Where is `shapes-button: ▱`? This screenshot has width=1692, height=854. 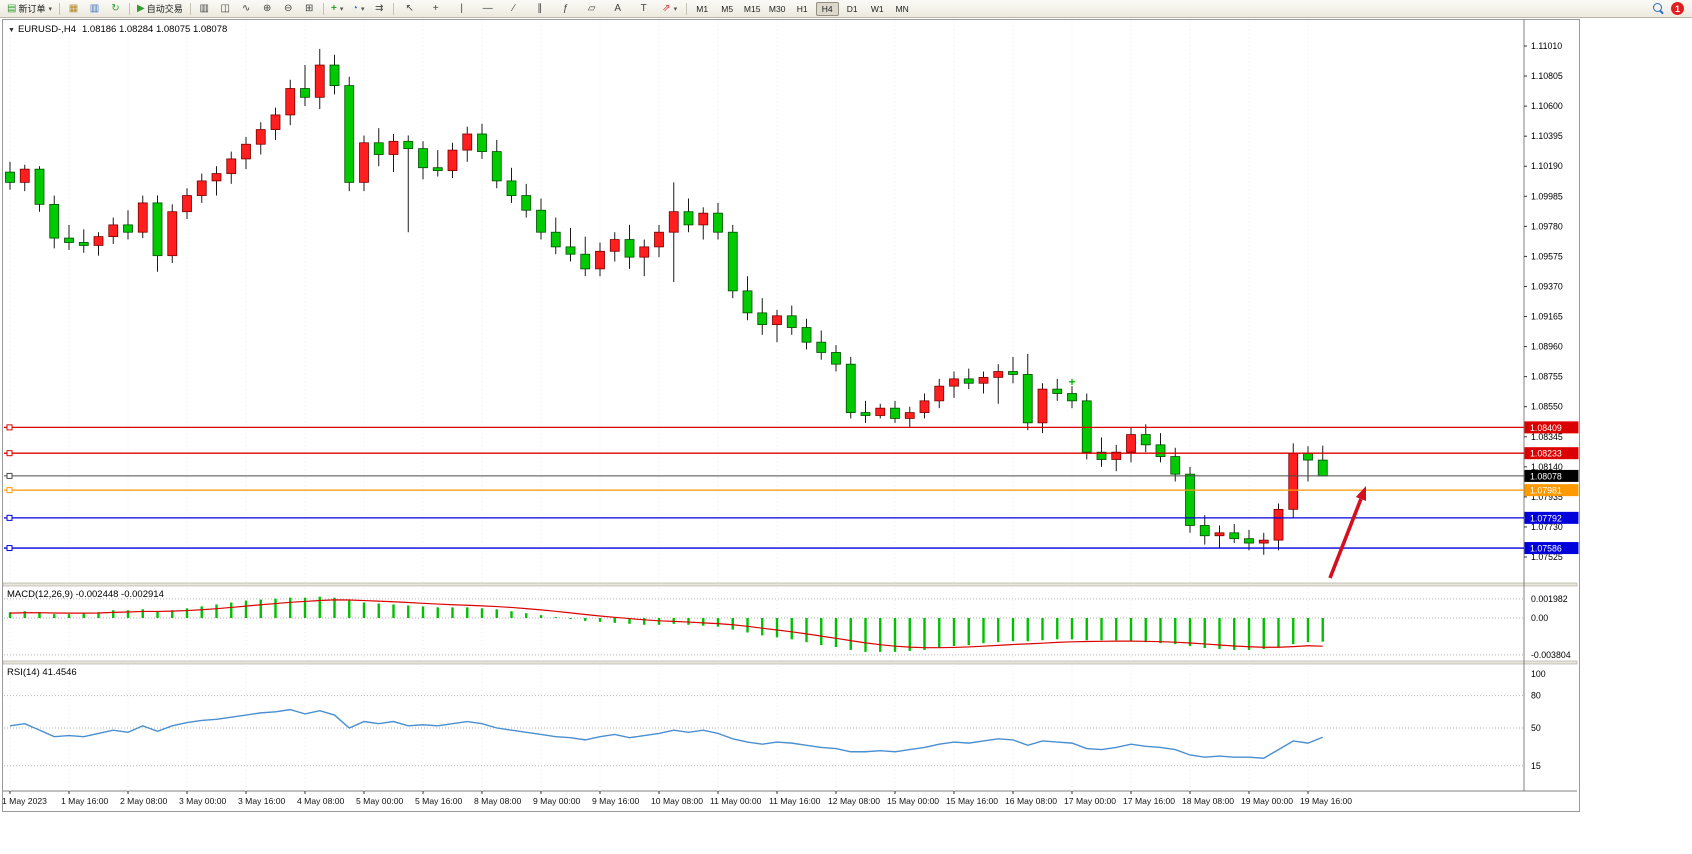 shapes-button: ▱ is located at coordinates (592, 9).